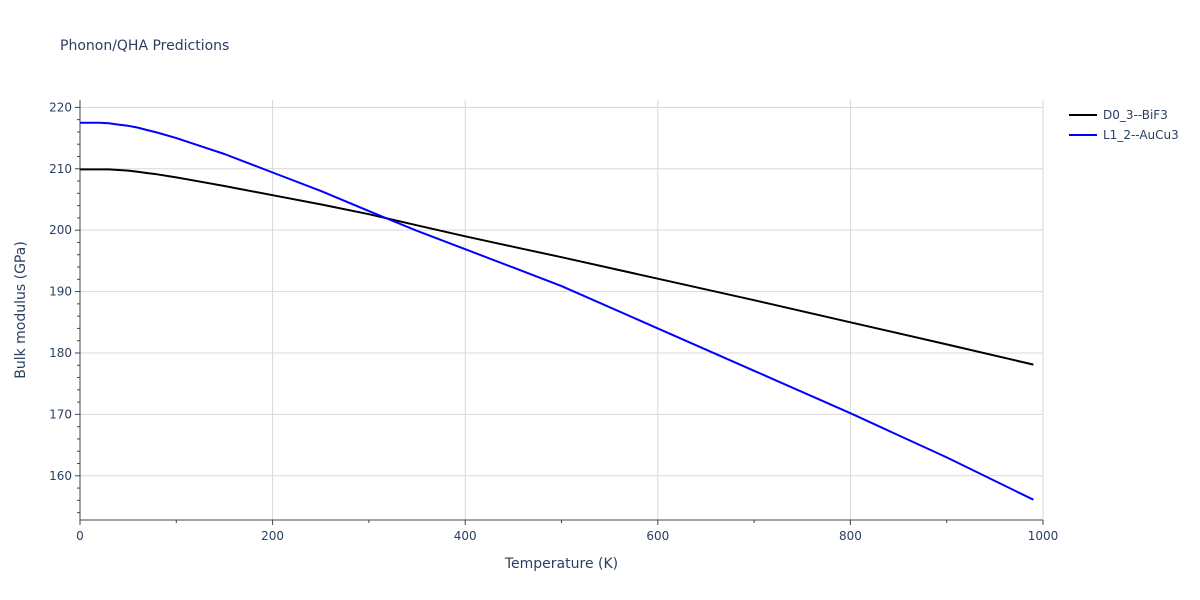 The image size is (1200, 600). What do you see at coordinates (21, 310) in the screenshot?
I see `y-axis-label: Bulk modulus (GPa)` at bounding box center [21, 310].